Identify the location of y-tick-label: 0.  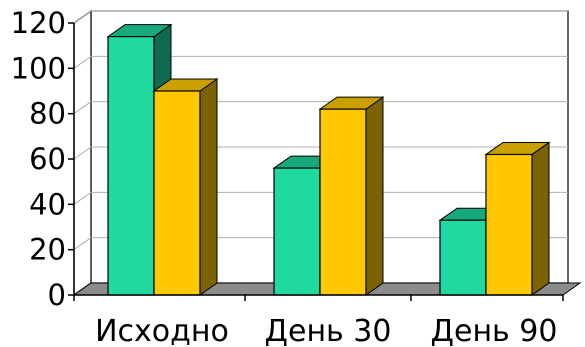
(57, 295).